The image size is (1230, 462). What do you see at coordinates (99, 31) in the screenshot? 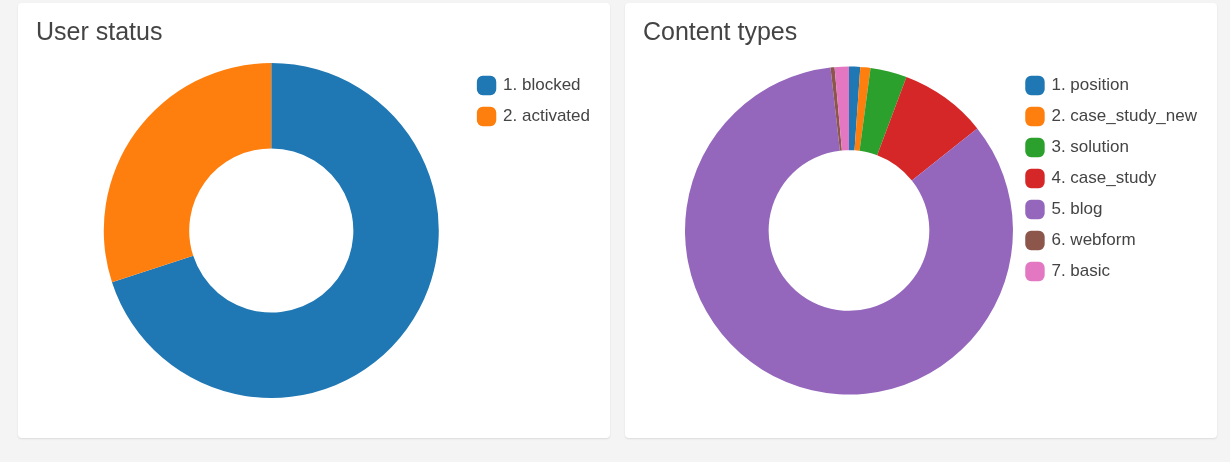
I see `chart-title: User status` at bounding box center [99, 31].